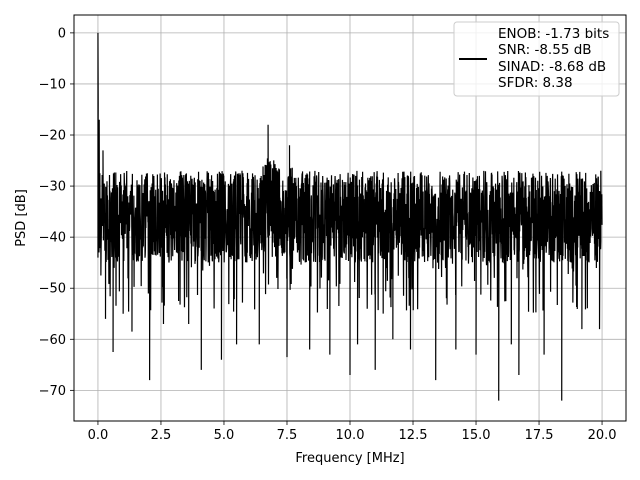  What do you see at coordinates (56, 212) in the screenshot?
I see `y-axis-ticks: 0 −10 −20 −30 −40 −50 −60 −70` at bounding box center [56, 212].